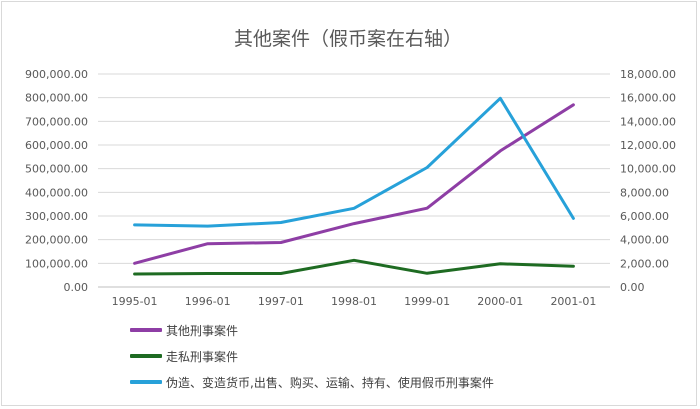  What do you see at coordinates (632, 287) in the screenshot?
I see `right-tick-label: 0.00` at bounding box center [632, 287].